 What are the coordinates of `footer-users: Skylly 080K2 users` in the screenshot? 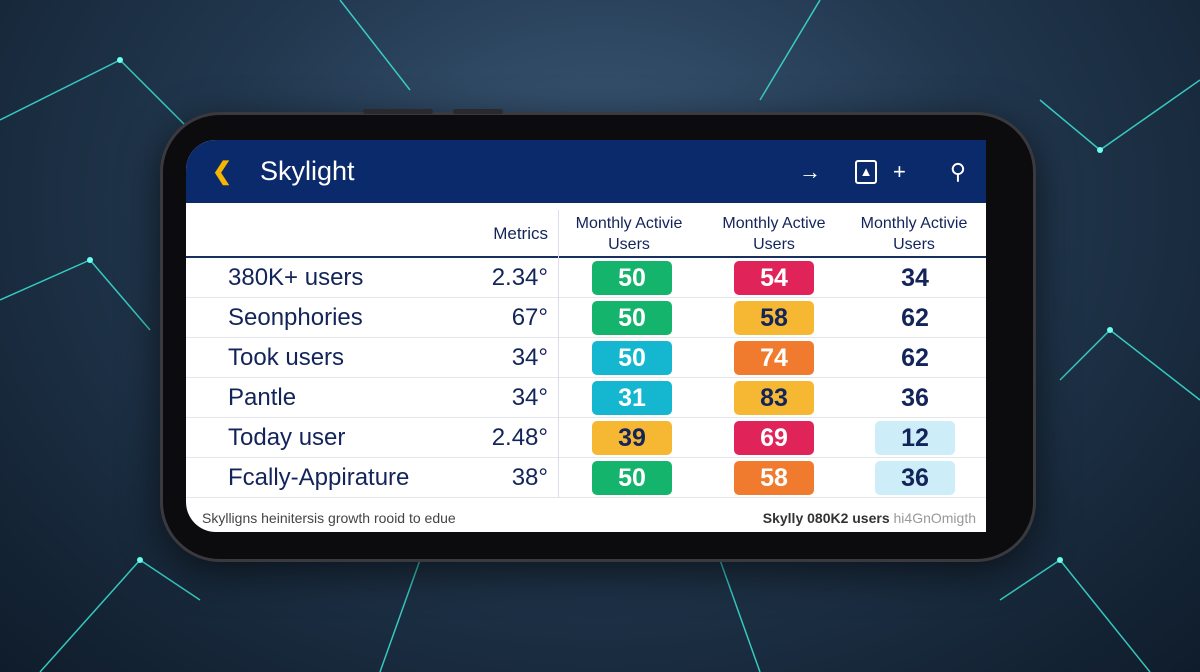 It's located at (826, 518).